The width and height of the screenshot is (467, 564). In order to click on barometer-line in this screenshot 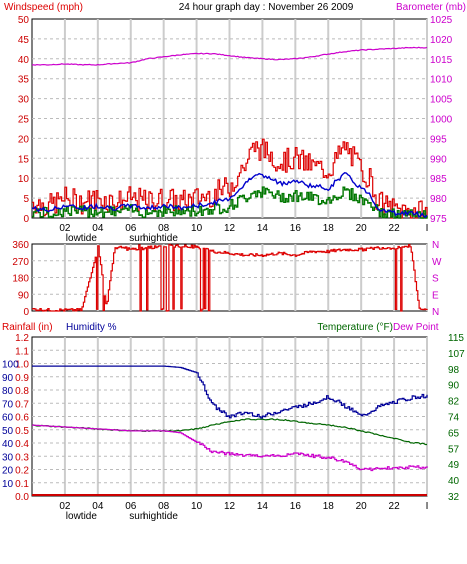, I will do `click(229, 56)`.